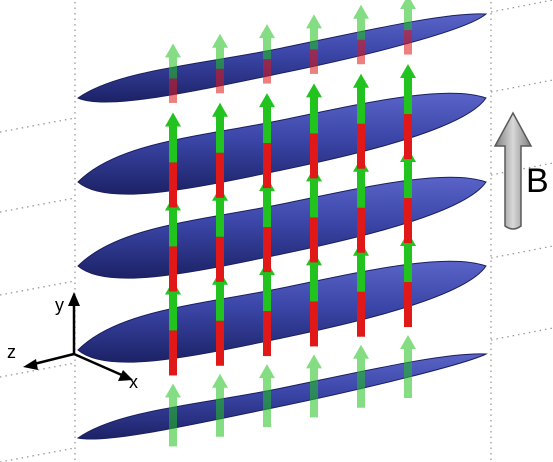 This screenshot has width=553, height=462. I want to click on field-label: B, so click(537, 181).